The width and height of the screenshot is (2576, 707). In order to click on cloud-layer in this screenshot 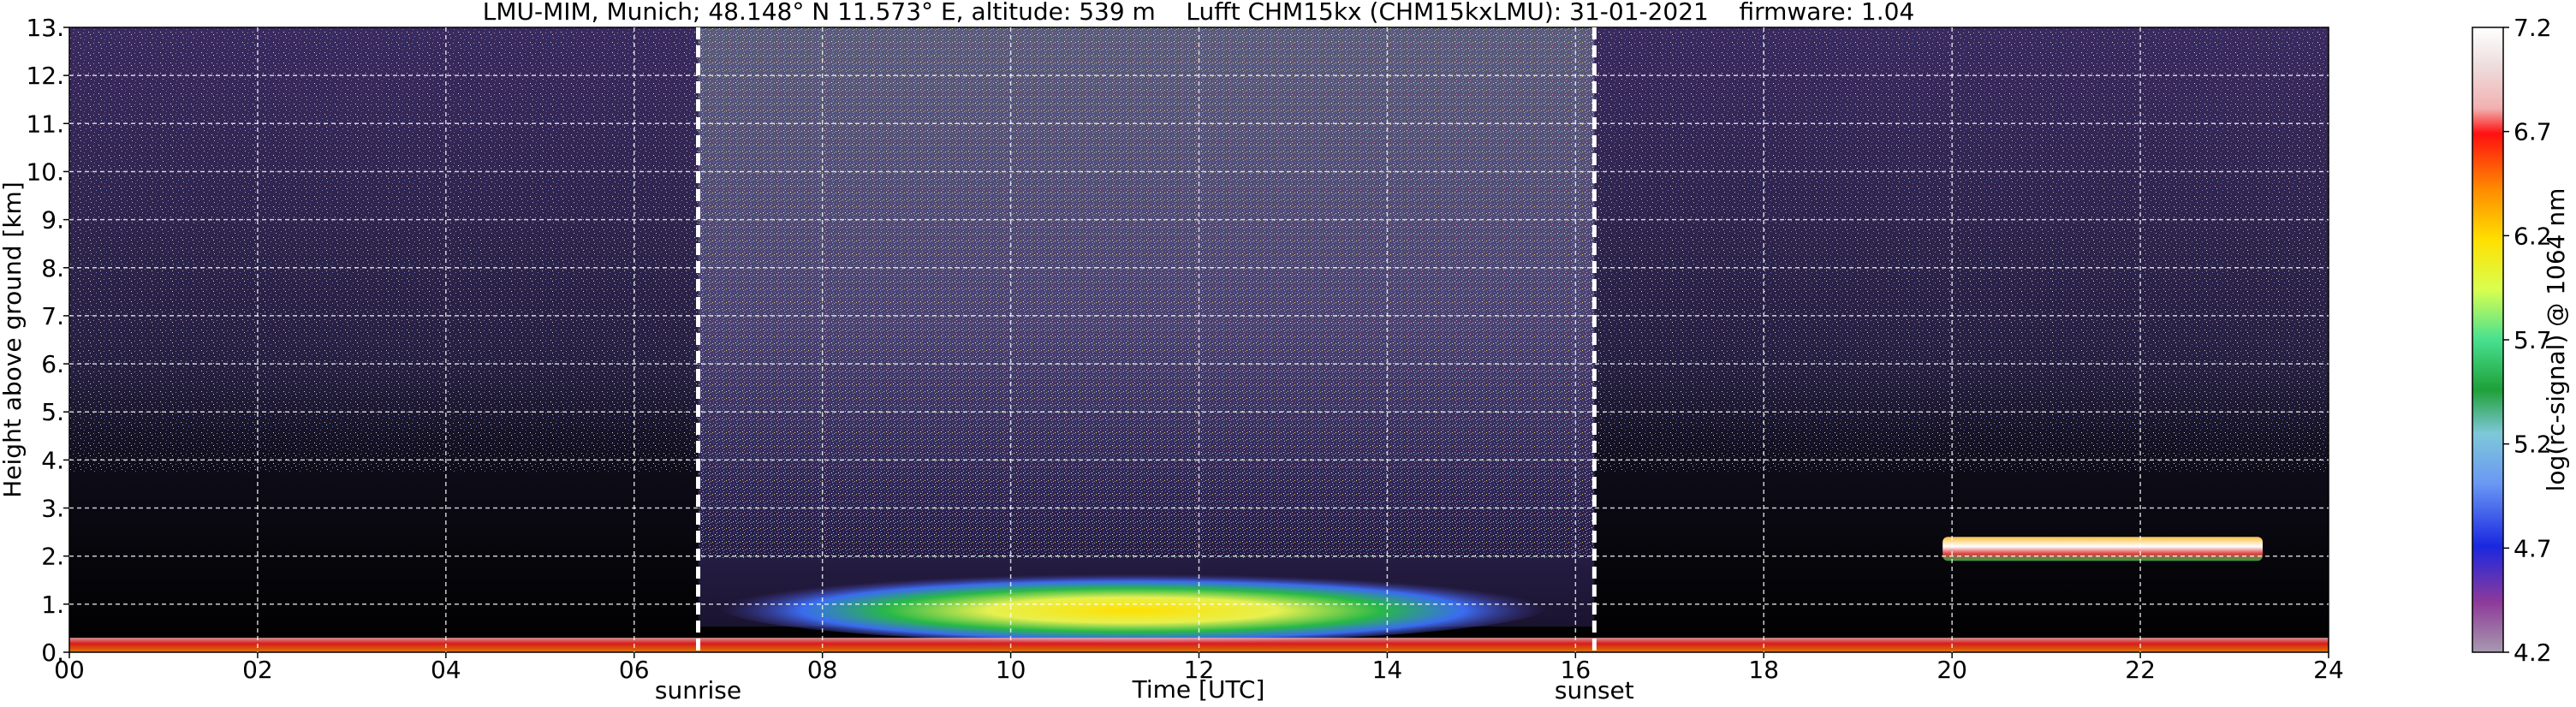, I will do `click(2103, 549)`.